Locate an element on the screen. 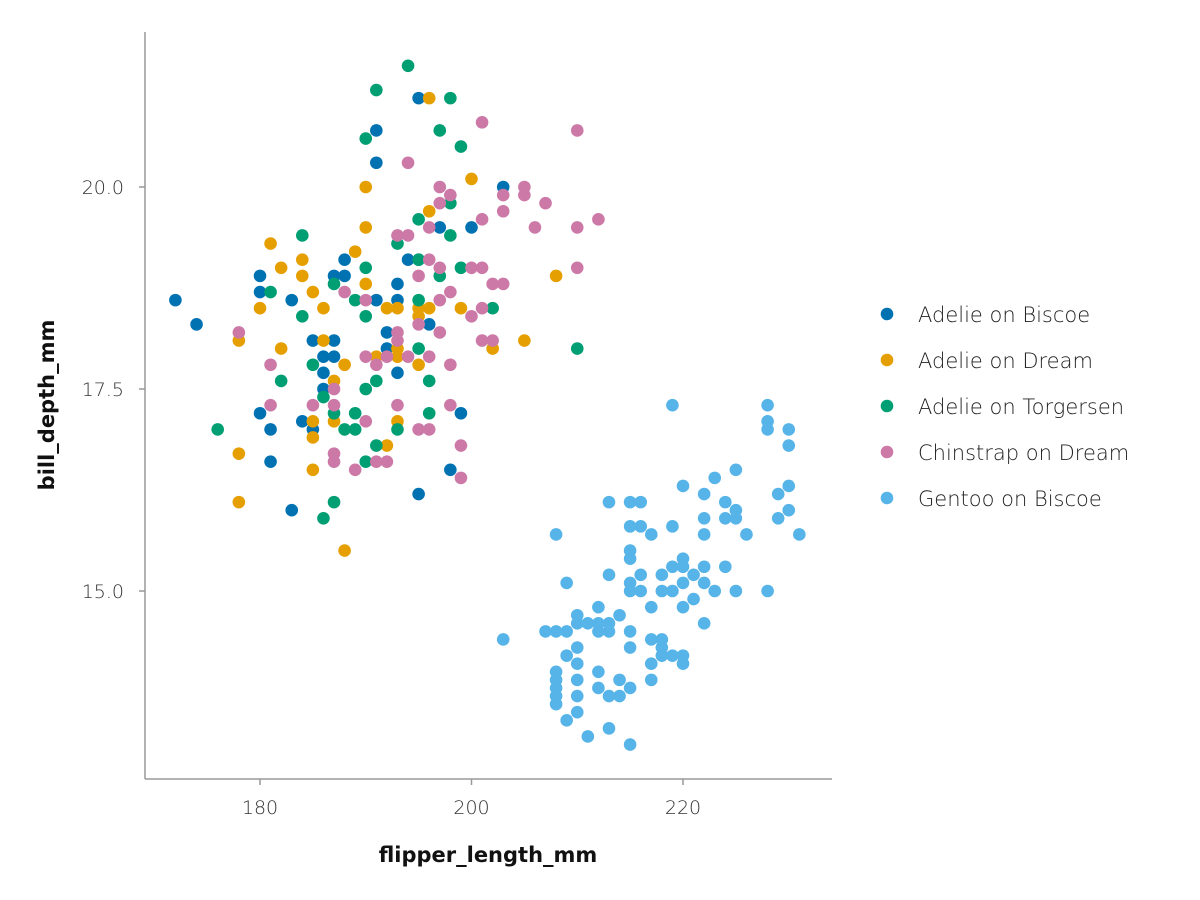  legend-item: Adelie on Biscoe is located at coordinates (985, 315).